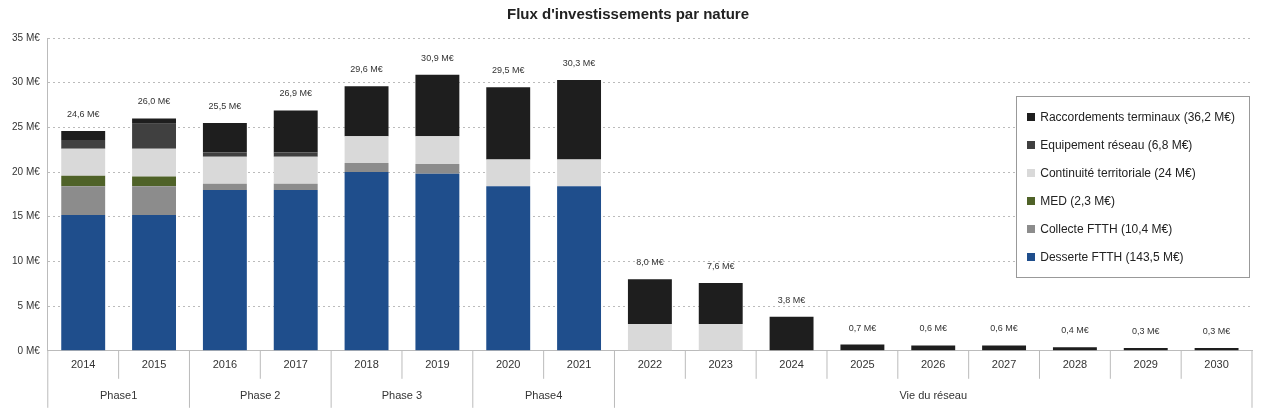 This screenshot has height=412, width=1264. What do you see at coordinates (26, 37) in the screenshot?
I see `y-tick-label: 35 M€` at bounding box center [26, 37].